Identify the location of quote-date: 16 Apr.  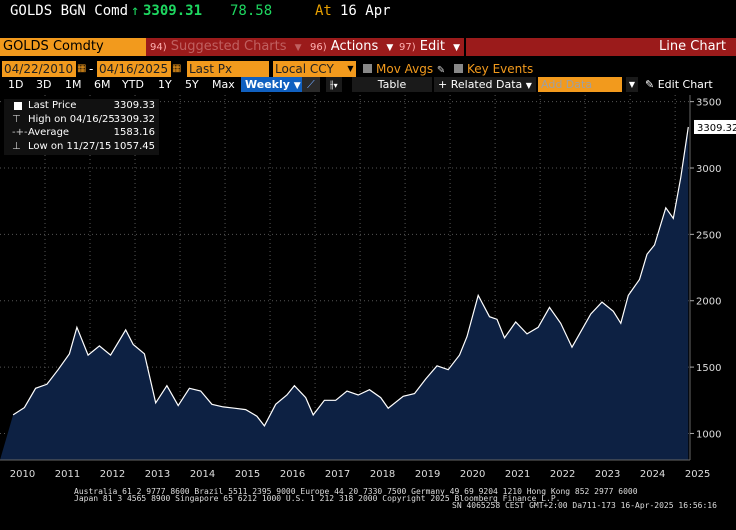
(365, 11).